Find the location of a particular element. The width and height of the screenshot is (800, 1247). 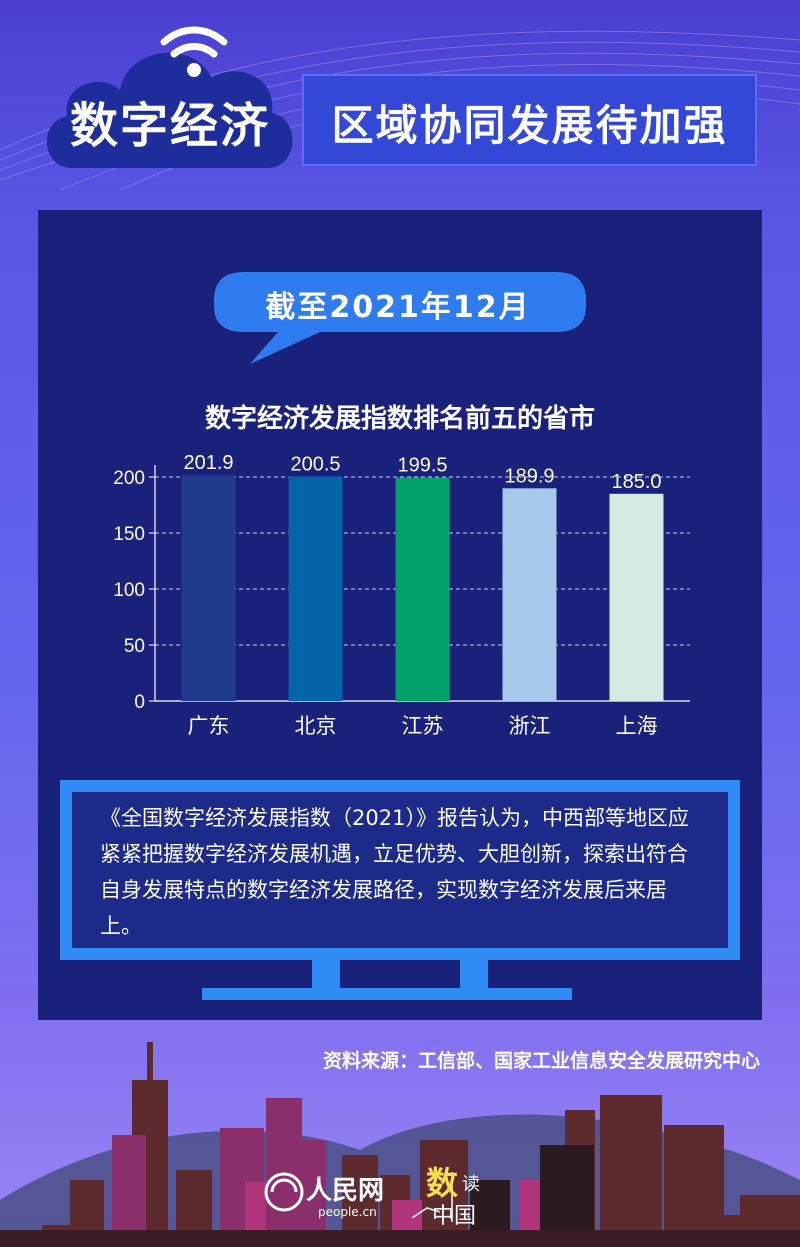

cloud-icon is located at coordinates (169, 110).